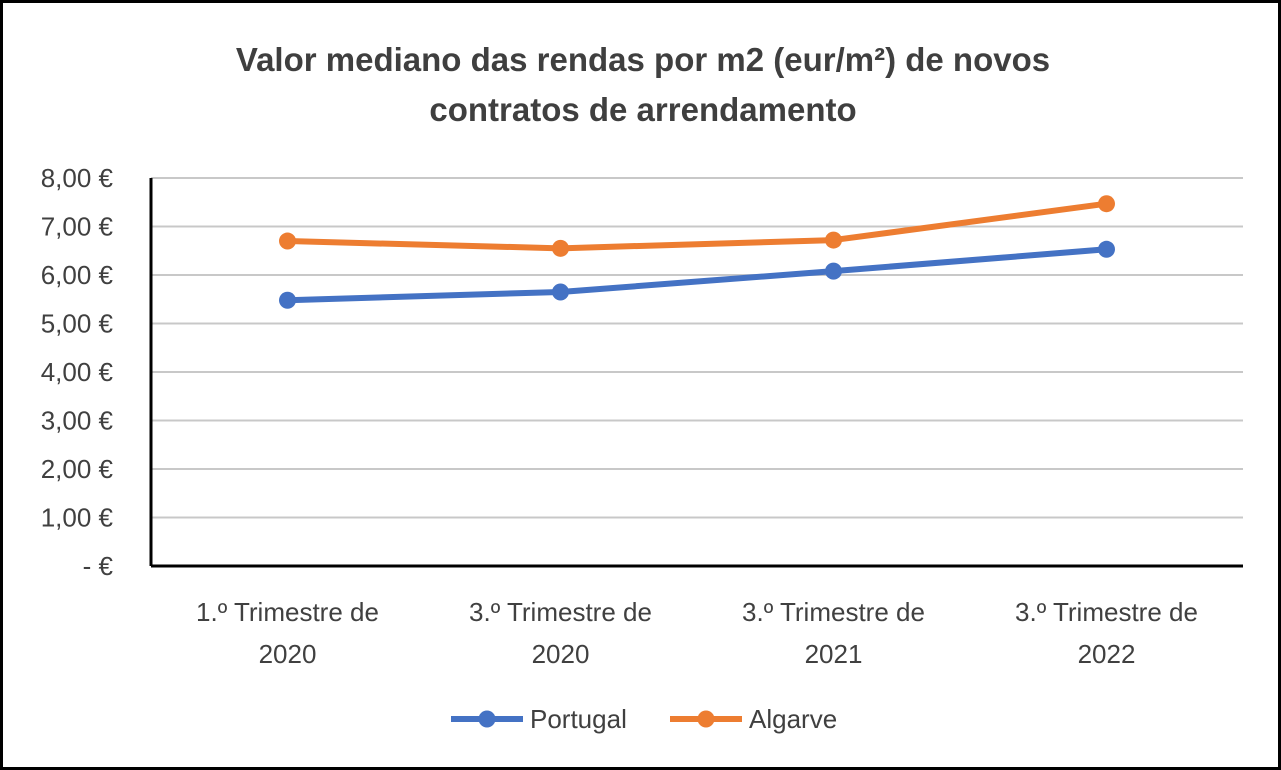 This screenshot has width=1281, height=770. What do you see at coordinates (77, 469) in the screenshot?
I see `y-tick-label: 2,00 €` at bounding box center [77, 469].